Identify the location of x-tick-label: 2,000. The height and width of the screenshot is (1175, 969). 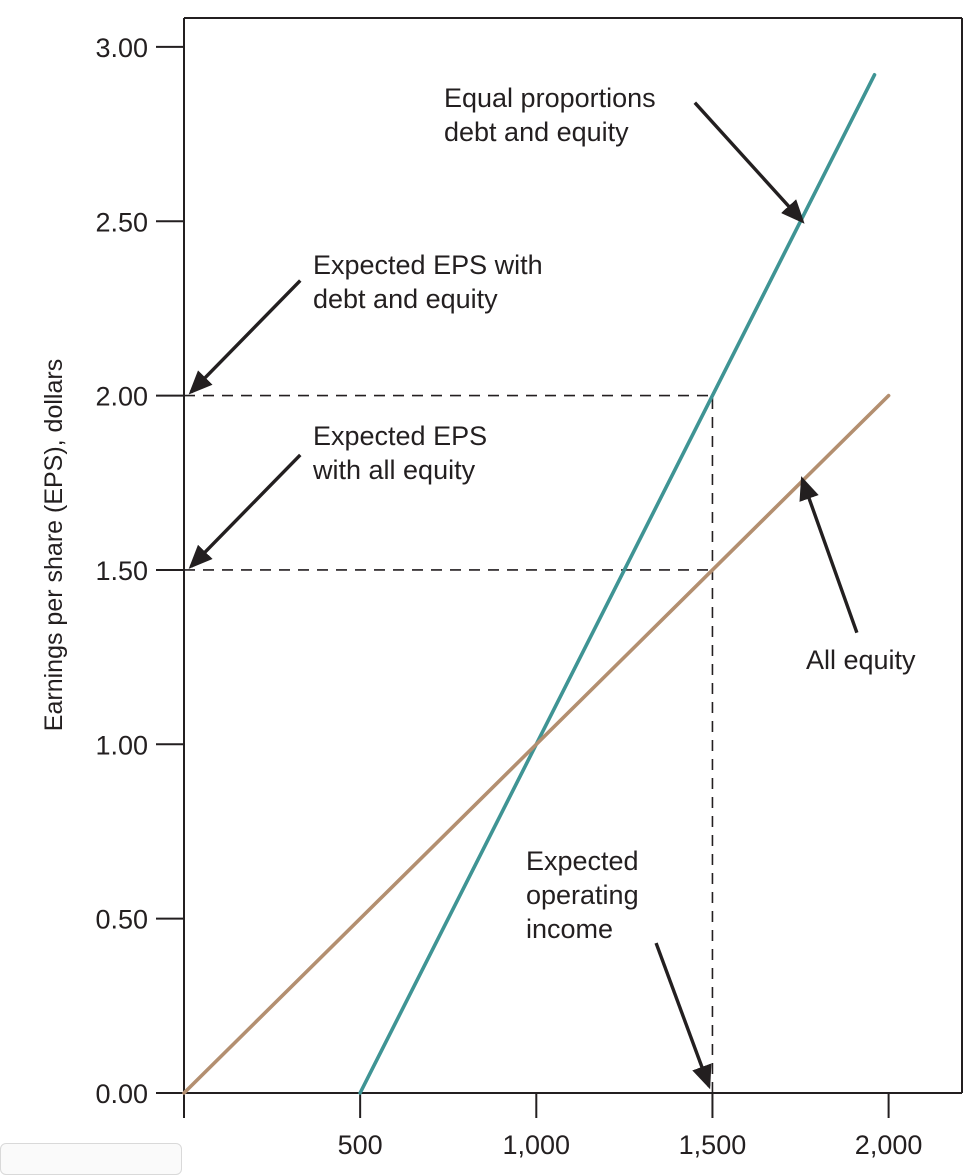
(889, 1145).